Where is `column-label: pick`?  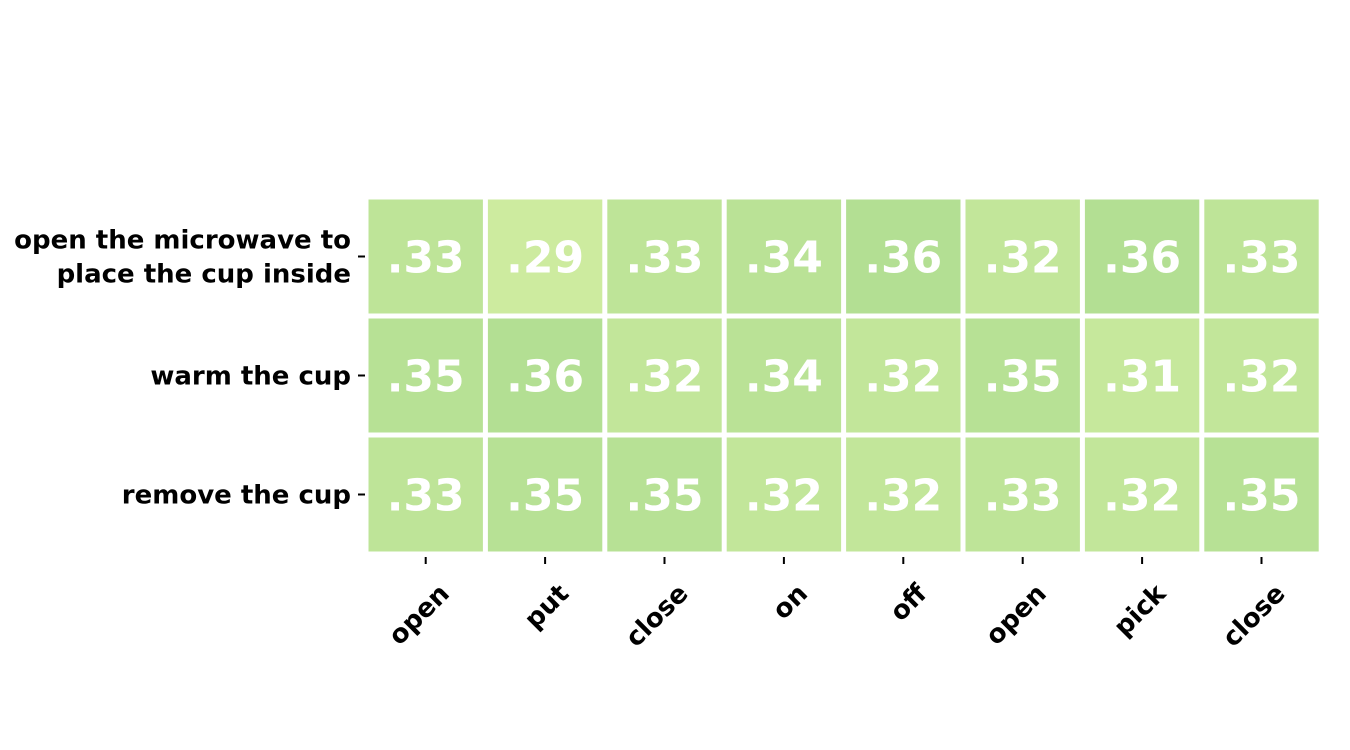
column-label: pick is located at coordinates (1140, 610).